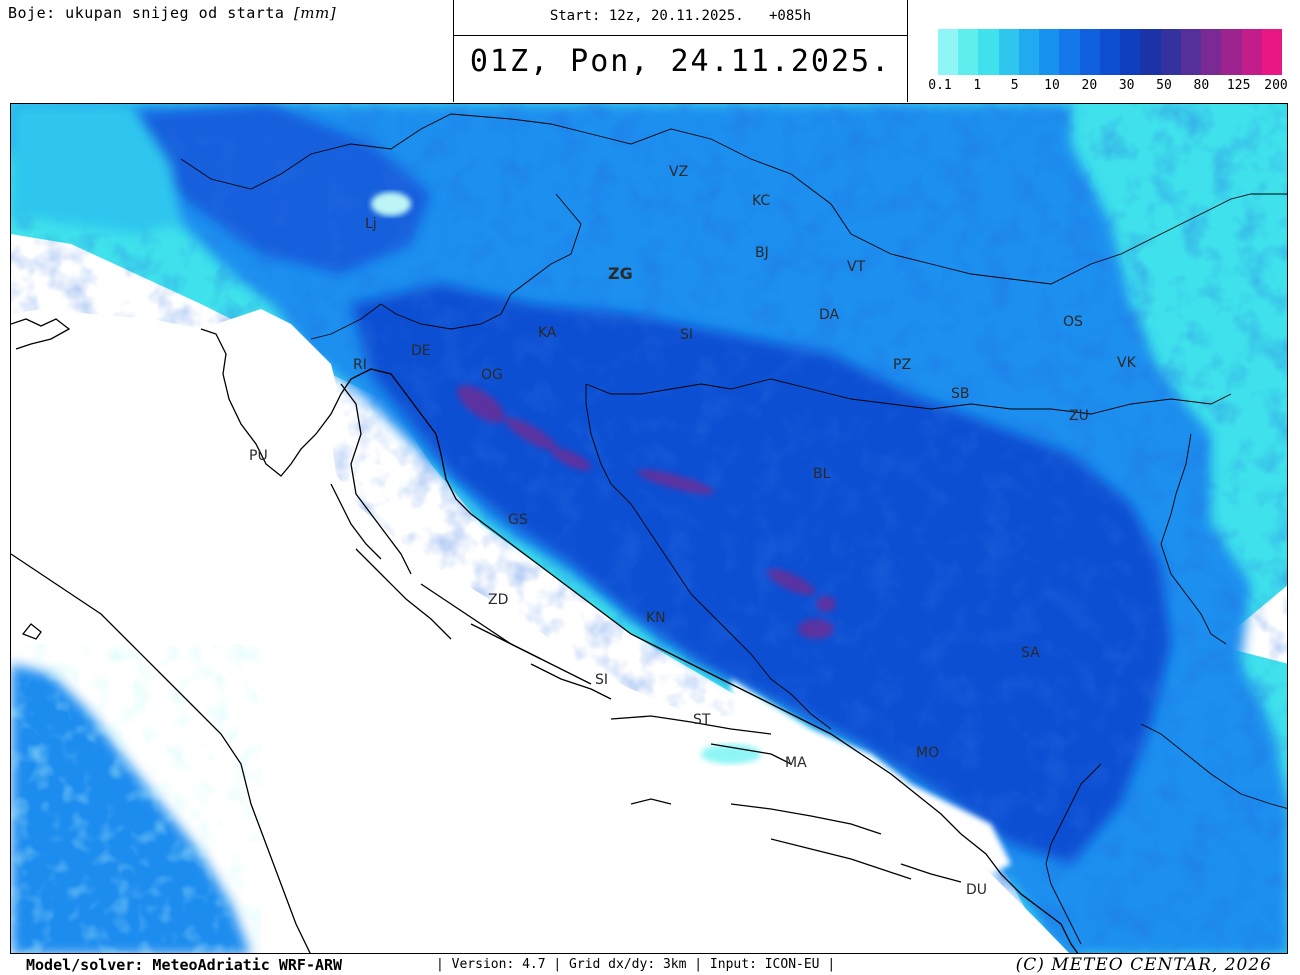  What do you see at coordinates (620, 273) in the screenshot?
I see `city-label-zg: ZG` at bounding box center [620, 273].